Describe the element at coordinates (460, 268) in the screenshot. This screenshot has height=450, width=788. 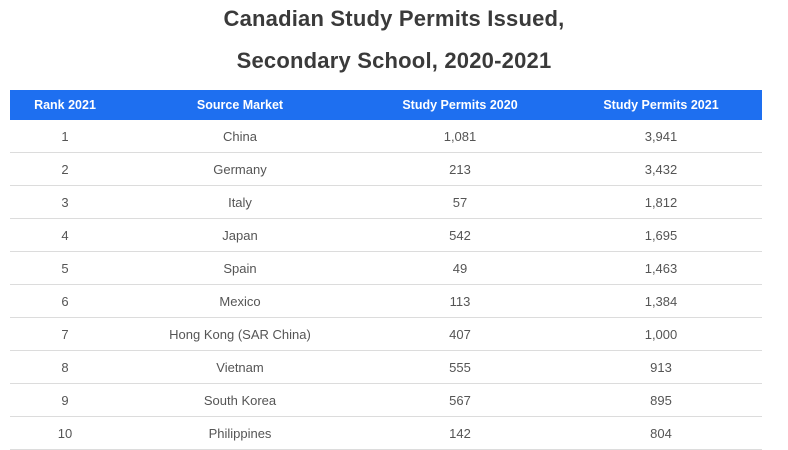
I see `cell-permits-2020: 49` at that location.